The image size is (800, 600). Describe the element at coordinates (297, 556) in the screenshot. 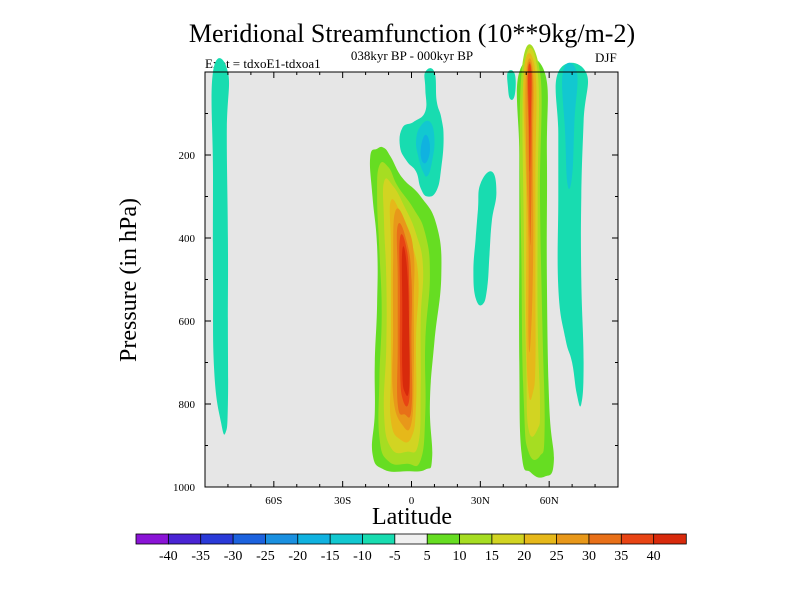

I see `colorbar-label--20: -20` at that location.